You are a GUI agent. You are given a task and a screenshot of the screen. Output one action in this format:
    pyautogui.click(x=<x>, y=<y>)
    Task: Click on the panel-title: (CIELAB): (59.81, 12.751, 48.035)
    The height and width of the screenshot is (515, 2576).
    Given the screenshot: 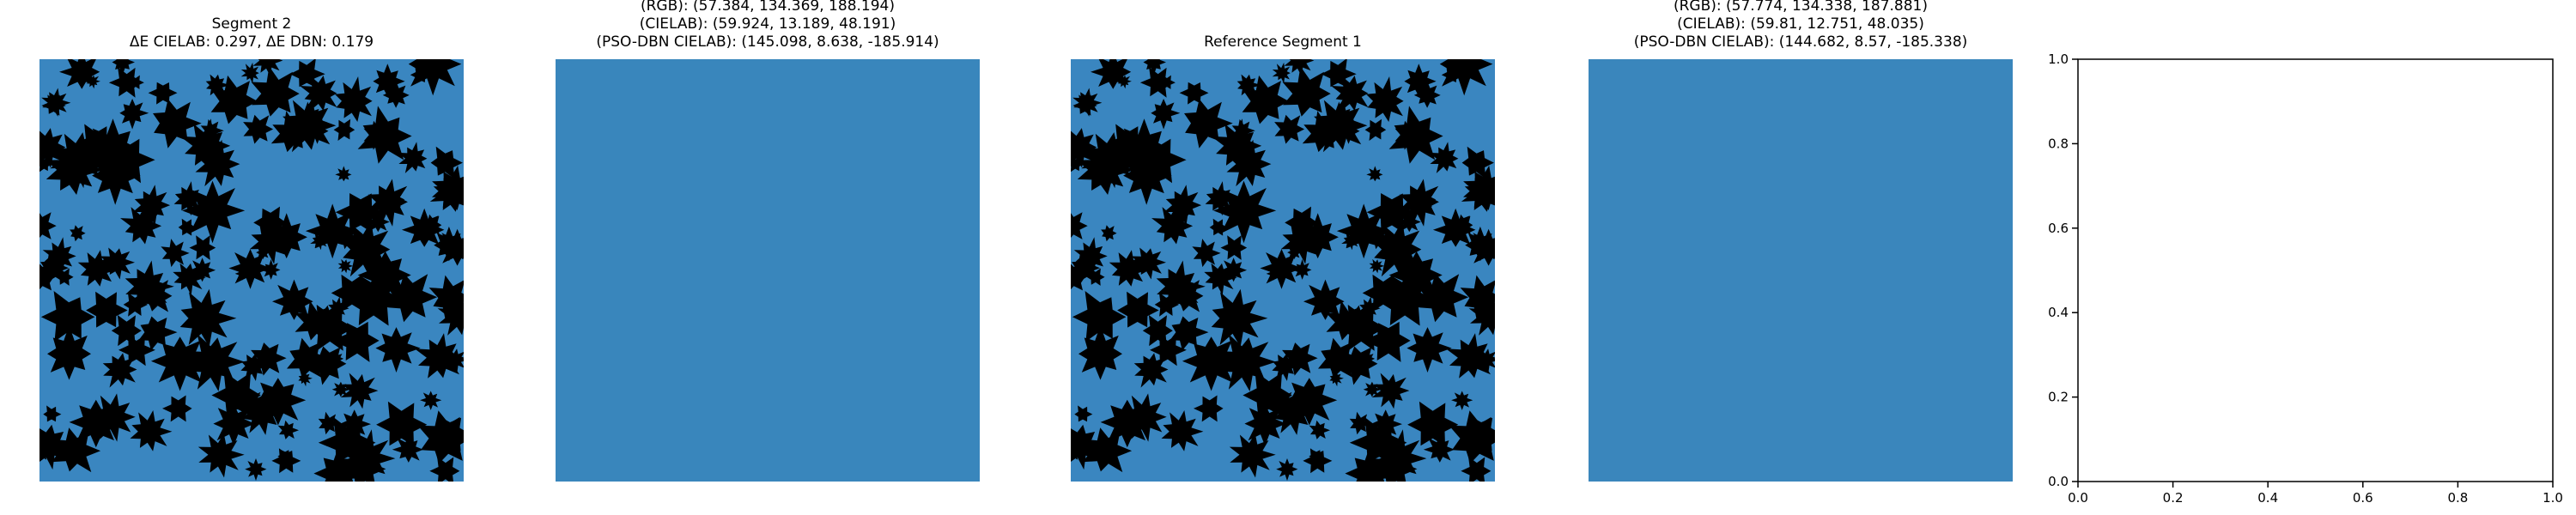 What is the action you would take?
    pyautogui.click(x=1800, y=24)
    